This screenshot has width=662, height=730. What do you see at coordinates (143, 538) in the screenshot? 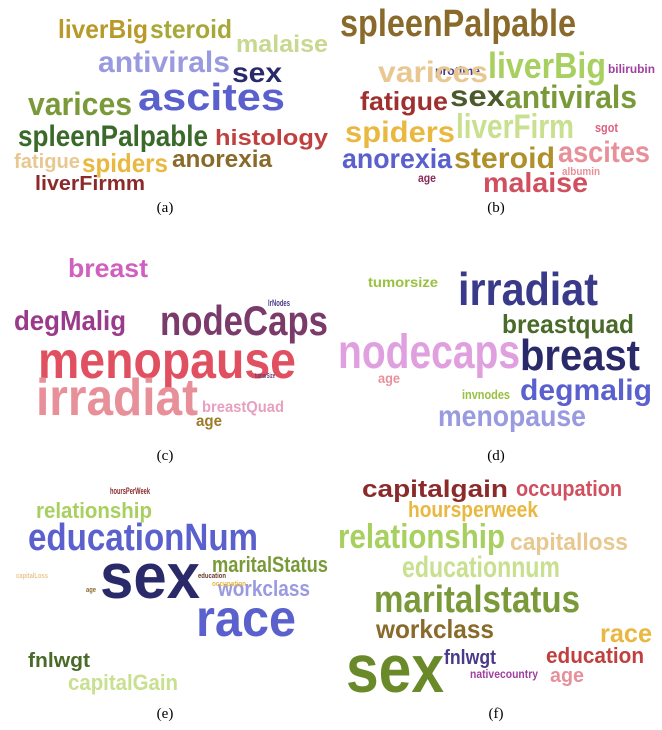
I see `word: educationNum` at bounding box center [143, 538].